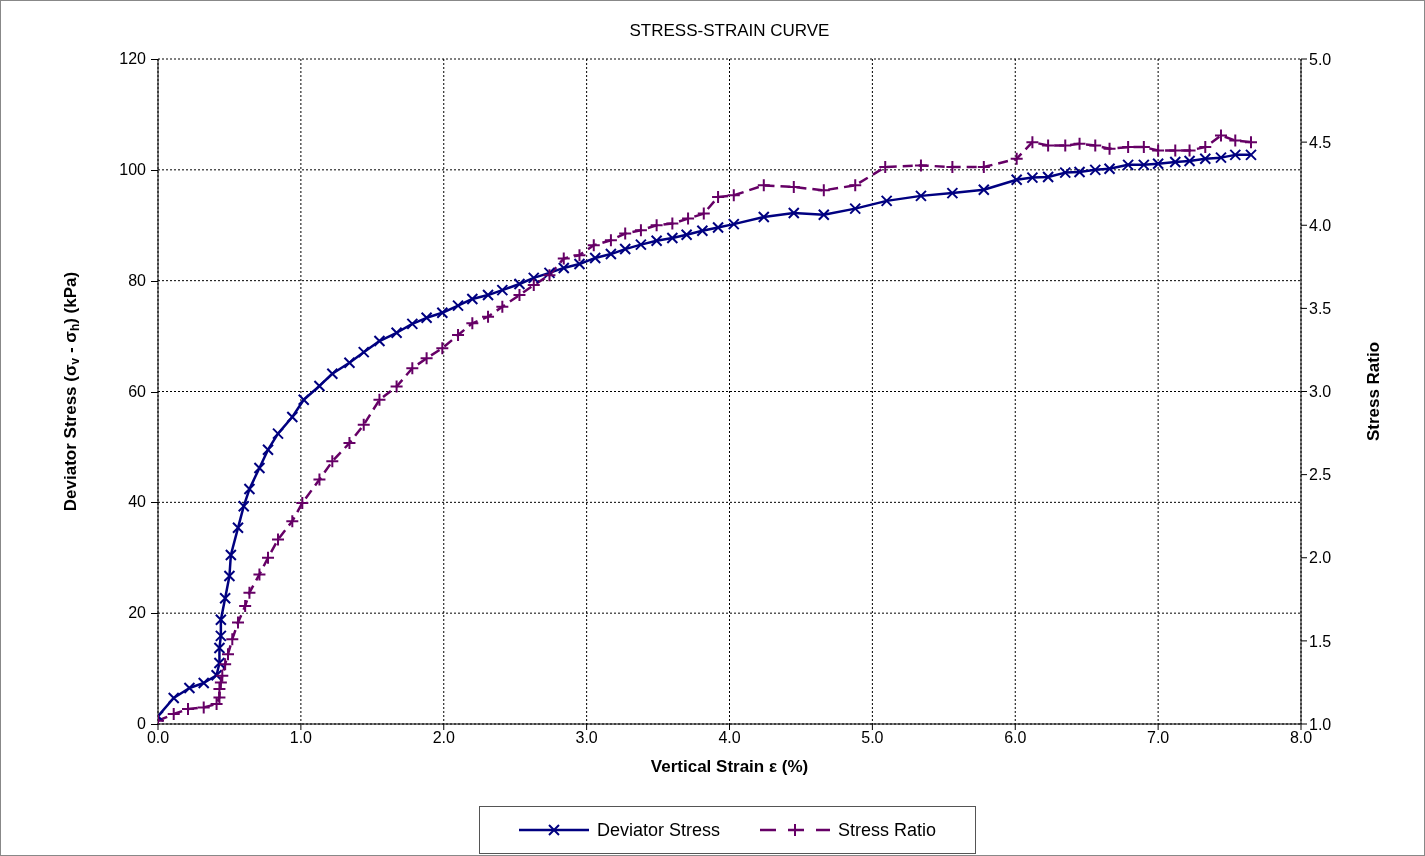 The image size is (1425, 856). What do you see at coordinates (658, 830) in the screenshot?
I see `legend-label: Deviator Stress` at bounding box center [658, 830].